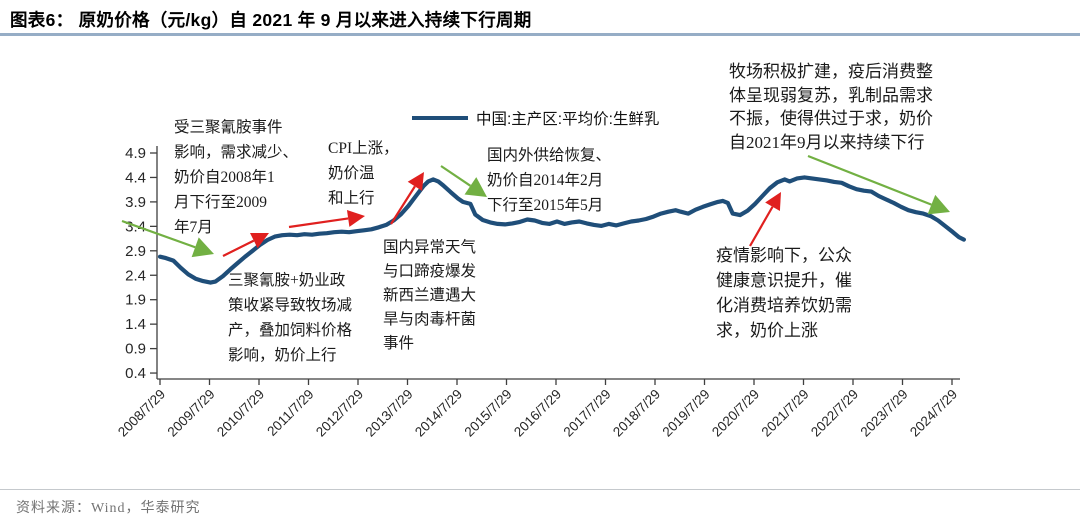 This screenshot has width=1080, height=527. Describe the element at coordinates (363, 173) in the screenshot. I see `annotation-cpi-rise: CPI上涨， 奶价温 和上行` at that location.